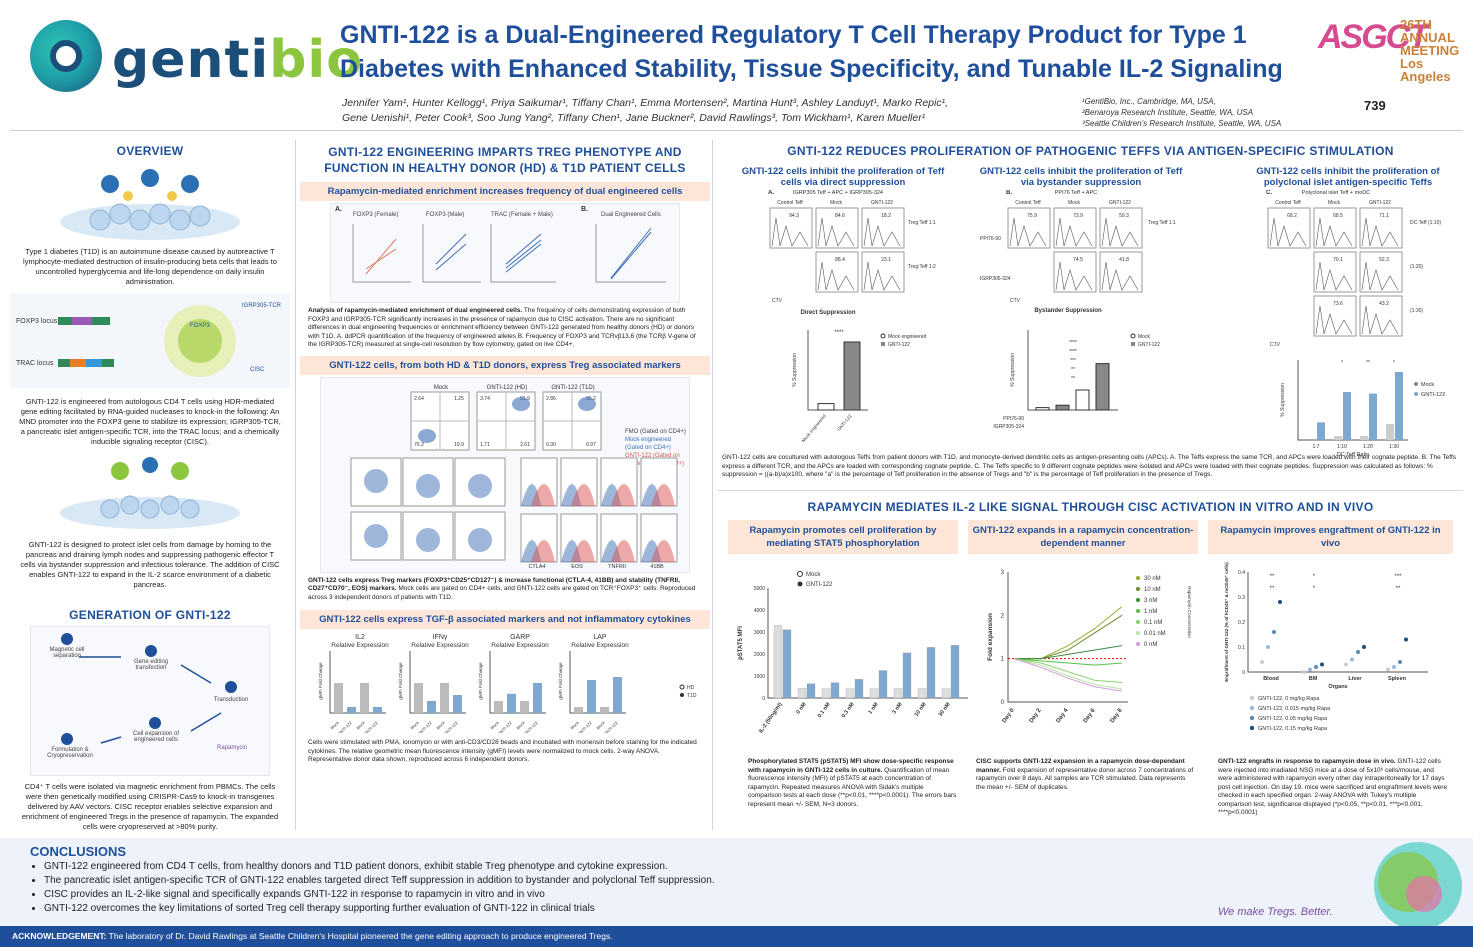 The height and width of the screenshot is (947, 1473). I want to click on direct-bar, so click(826, 407).